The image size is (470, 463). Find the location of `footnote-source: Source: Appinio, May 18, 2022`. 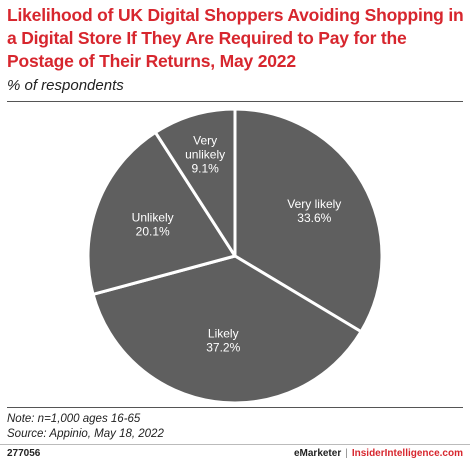

footnote-source: Source: Appinio, May 18, 2022 is located at coordinates (85, 434).